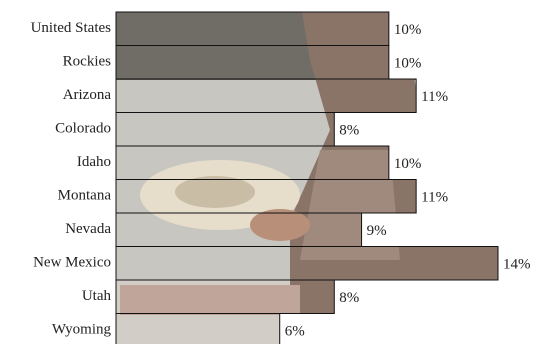  What do you see at coordinates (517, 265) in the screenshot?
I see `value-label: 14%` at bounding box center [517, 265].